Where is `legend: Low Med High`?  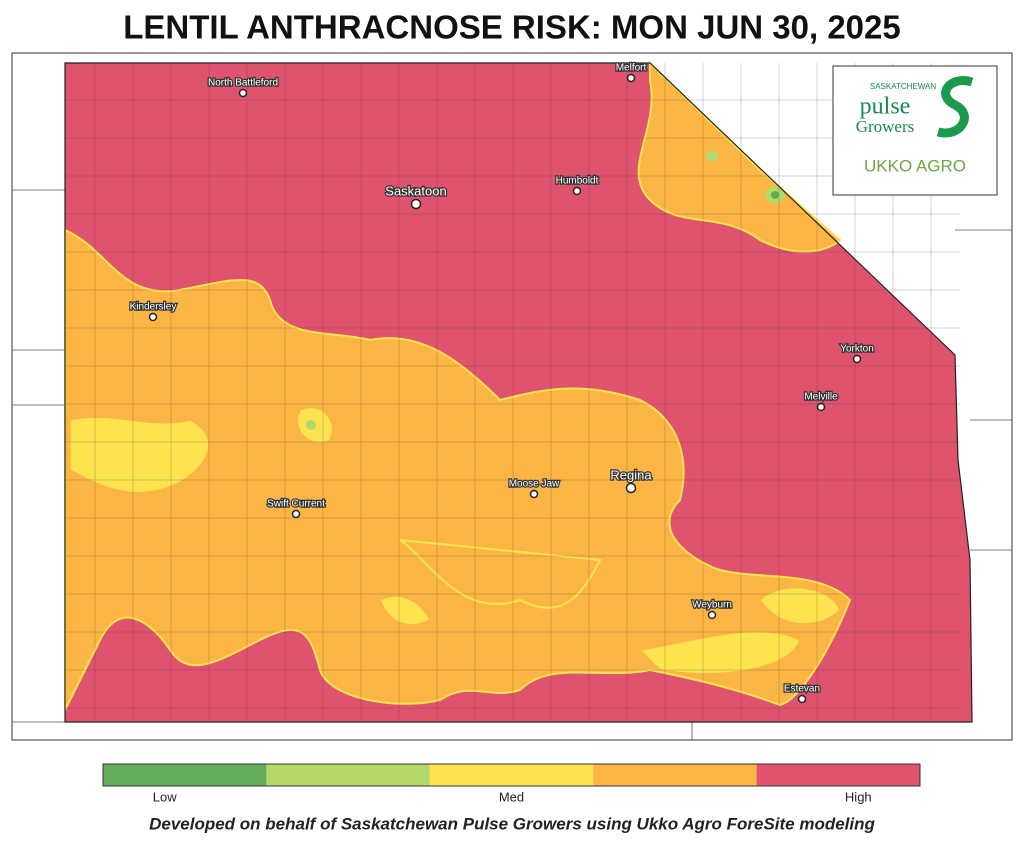 legend: Low Med High is located at coordinates (511, 783).